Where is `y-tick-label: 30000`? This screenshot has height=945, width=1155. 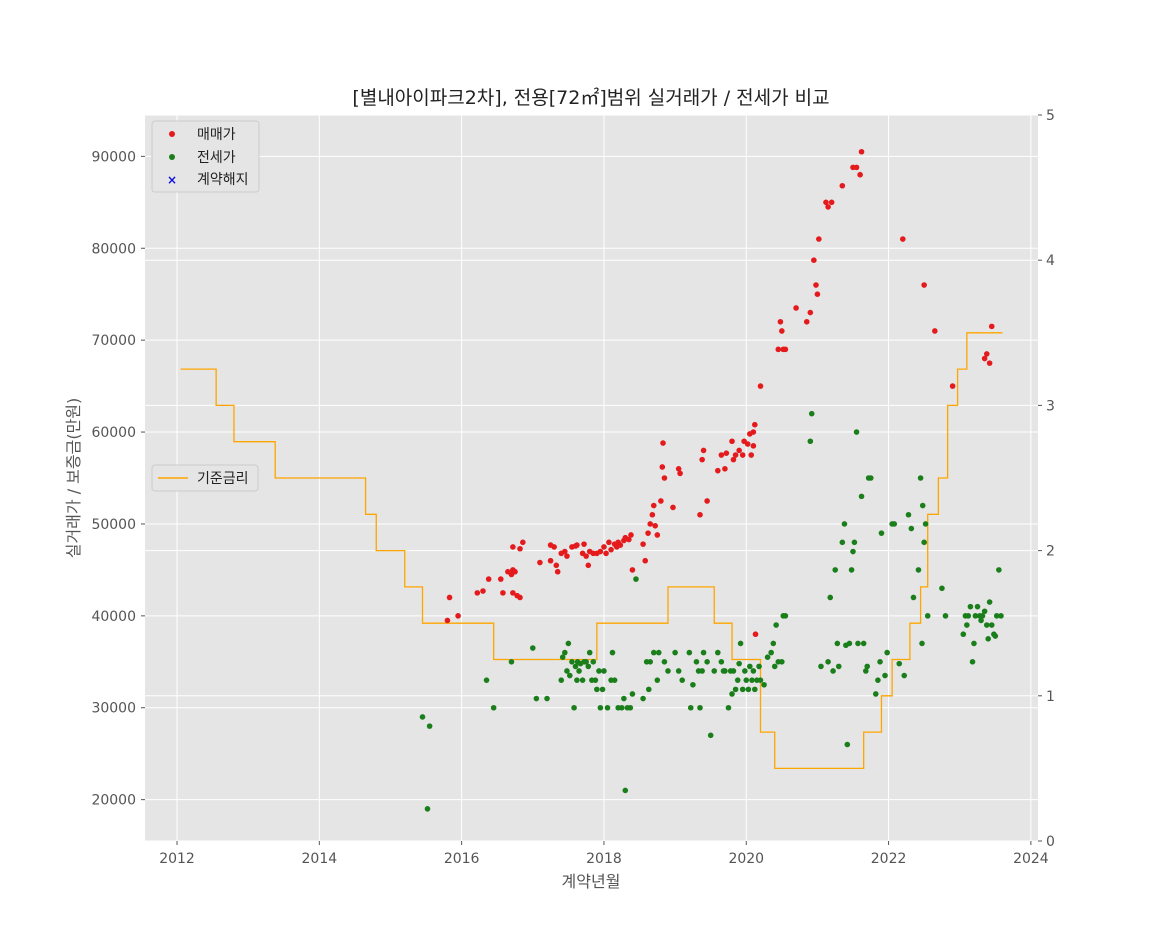 y-tick-label: 30000 is located at coordinates (113, 709).